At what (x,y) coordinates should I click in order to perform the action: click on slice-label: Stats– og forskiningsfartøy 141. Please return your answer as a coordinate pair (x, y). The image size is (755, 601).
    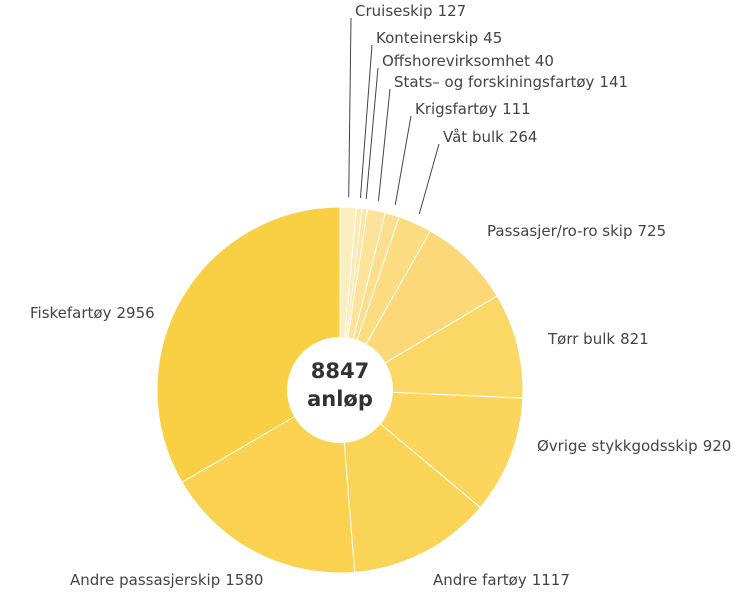
    Looking at the image, I should click on (511, 82).